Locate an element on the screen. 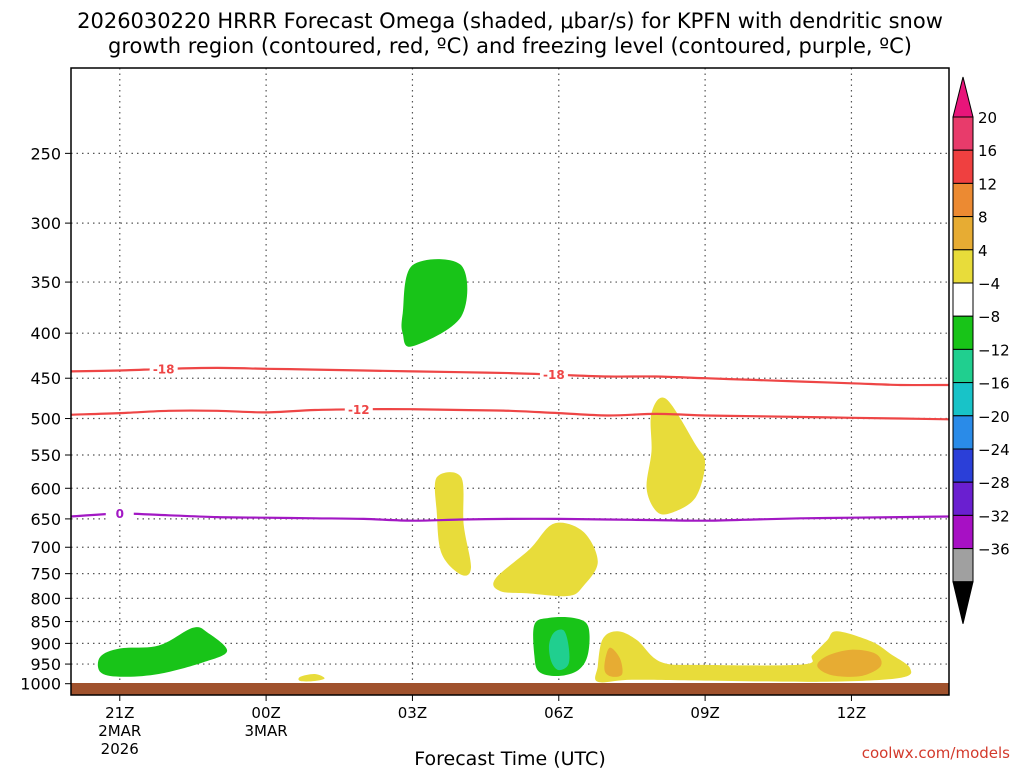 The height and width of the screenshot is (768, 1024). y-tick-label: 600 is located at coordinates (45, 488).